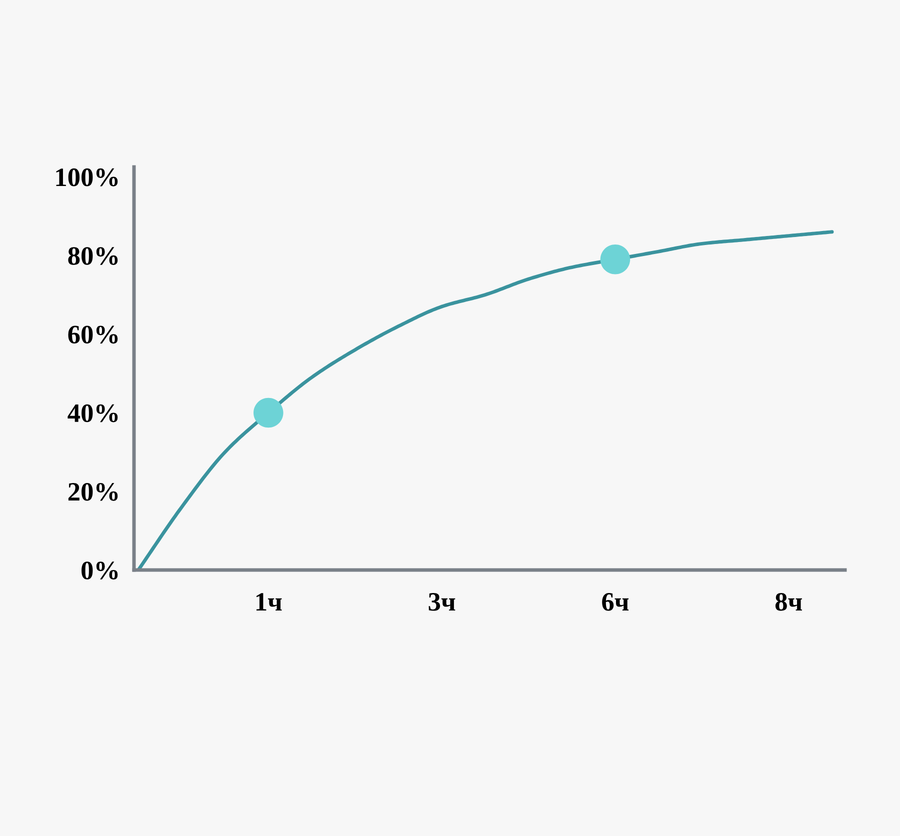 The height and width of the screenshot is (836, 900). Describe the element at coordinates (93, 491) in the screenshot. I see `y-tick-label: 20%` at that location.